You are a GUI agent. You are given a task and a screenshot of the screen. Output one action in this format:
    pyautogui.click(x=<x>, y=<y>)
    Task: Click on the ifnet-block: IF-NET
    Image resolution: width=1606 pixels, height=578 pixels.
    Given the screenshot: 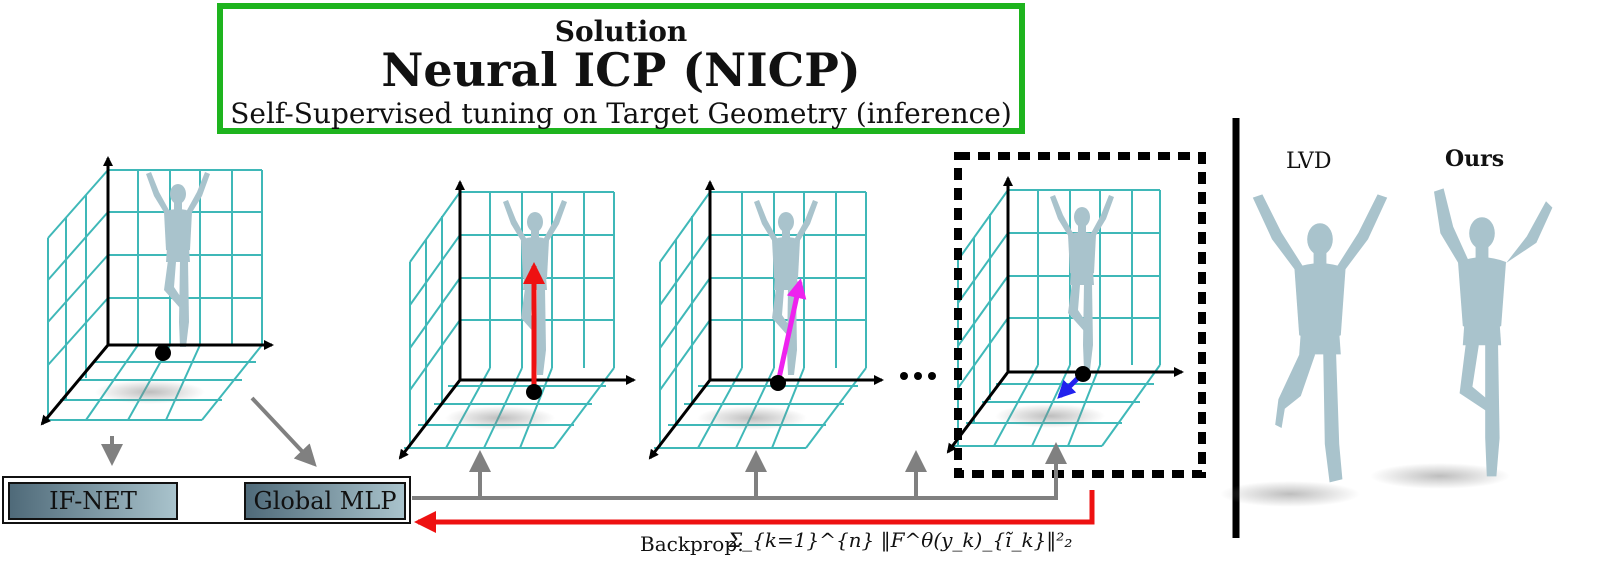 What is the action you would take?
    pyautogui.click(x=93, y=501)
    